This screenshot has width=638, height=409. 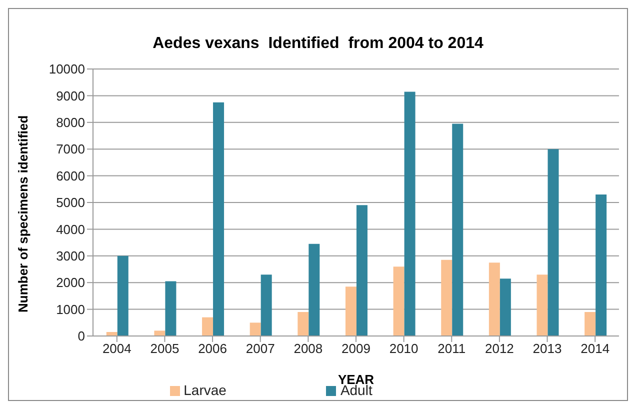 What do you see at coordinates (205, 390) in the screenshot?
I see `legend-label: Larvae` at bounding box center [205, 390].